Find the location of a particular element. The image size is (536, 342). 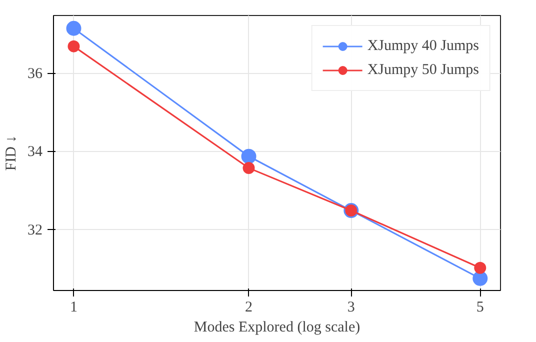

x-tick-label: 2 is located at coordinates (249, 308).